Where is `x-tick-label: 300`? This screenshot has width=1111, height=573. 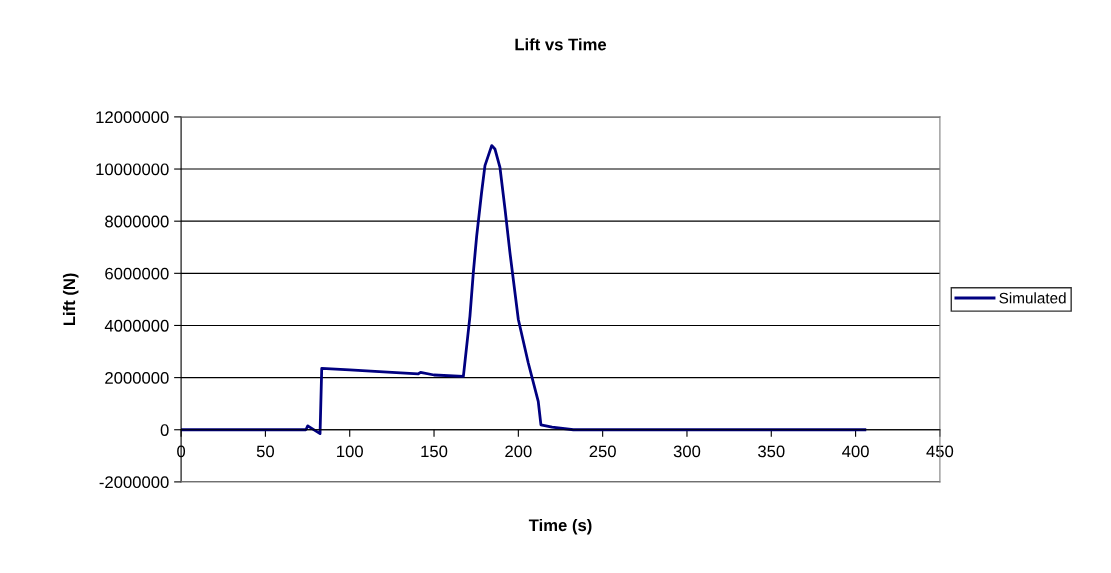 x-tick-label: 300 is located at coordinates (687, 451).